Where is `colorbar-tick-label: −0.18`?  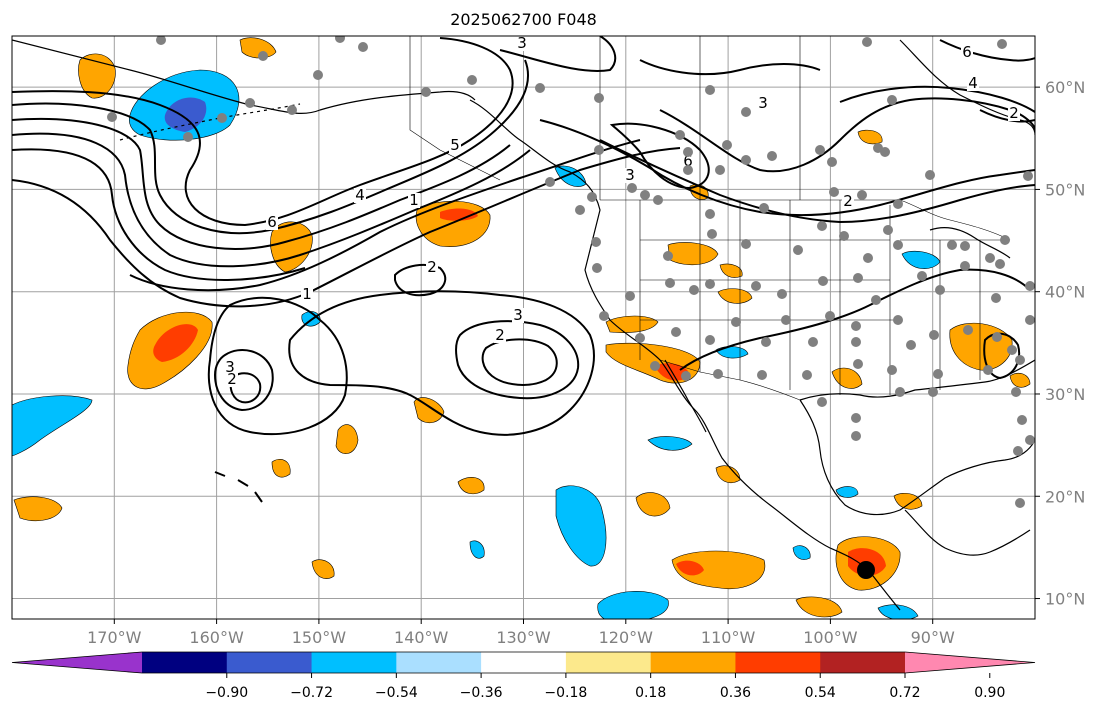 colorbar-tick-label: −0.18 is located at coordinates (565, 693).